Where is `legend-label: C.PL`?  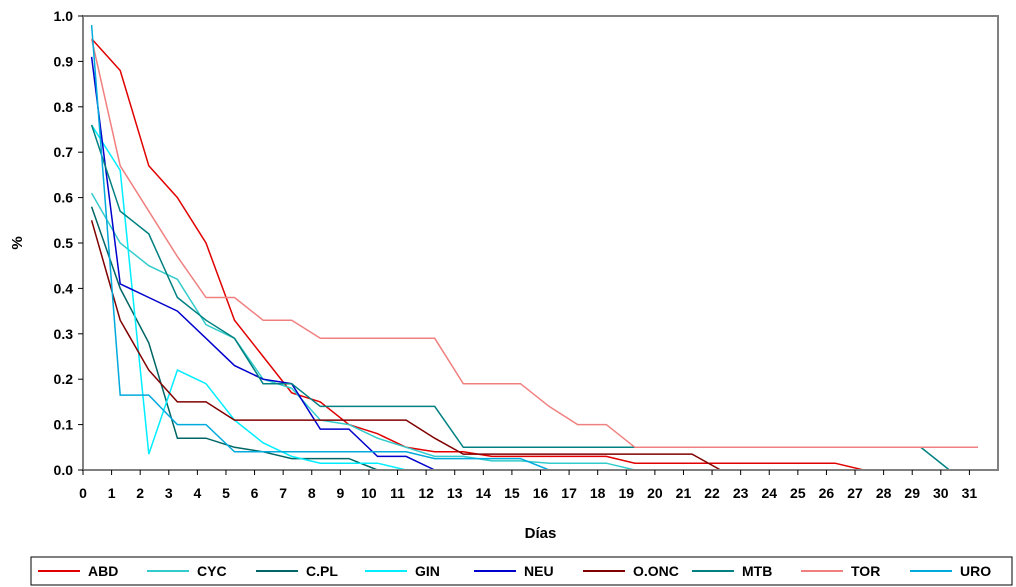 legend-label: C.PL is located at coordinates (322, 571).